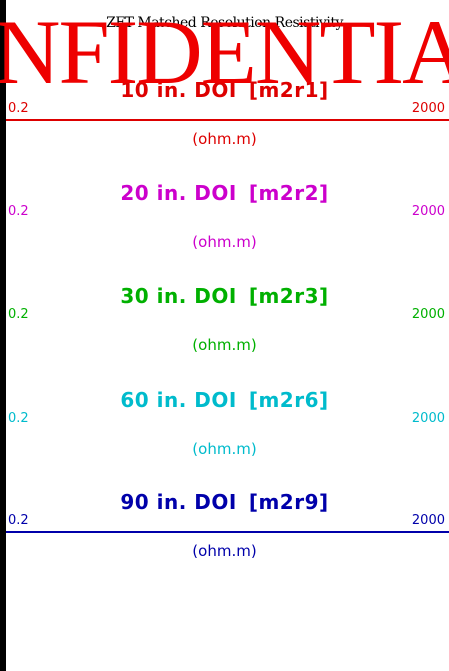 This screenshot has width=449, height=671. Describe the element at coordinates (178, 296) in the screenshot. I see `curve-label: 30 in. DOI` at that location.